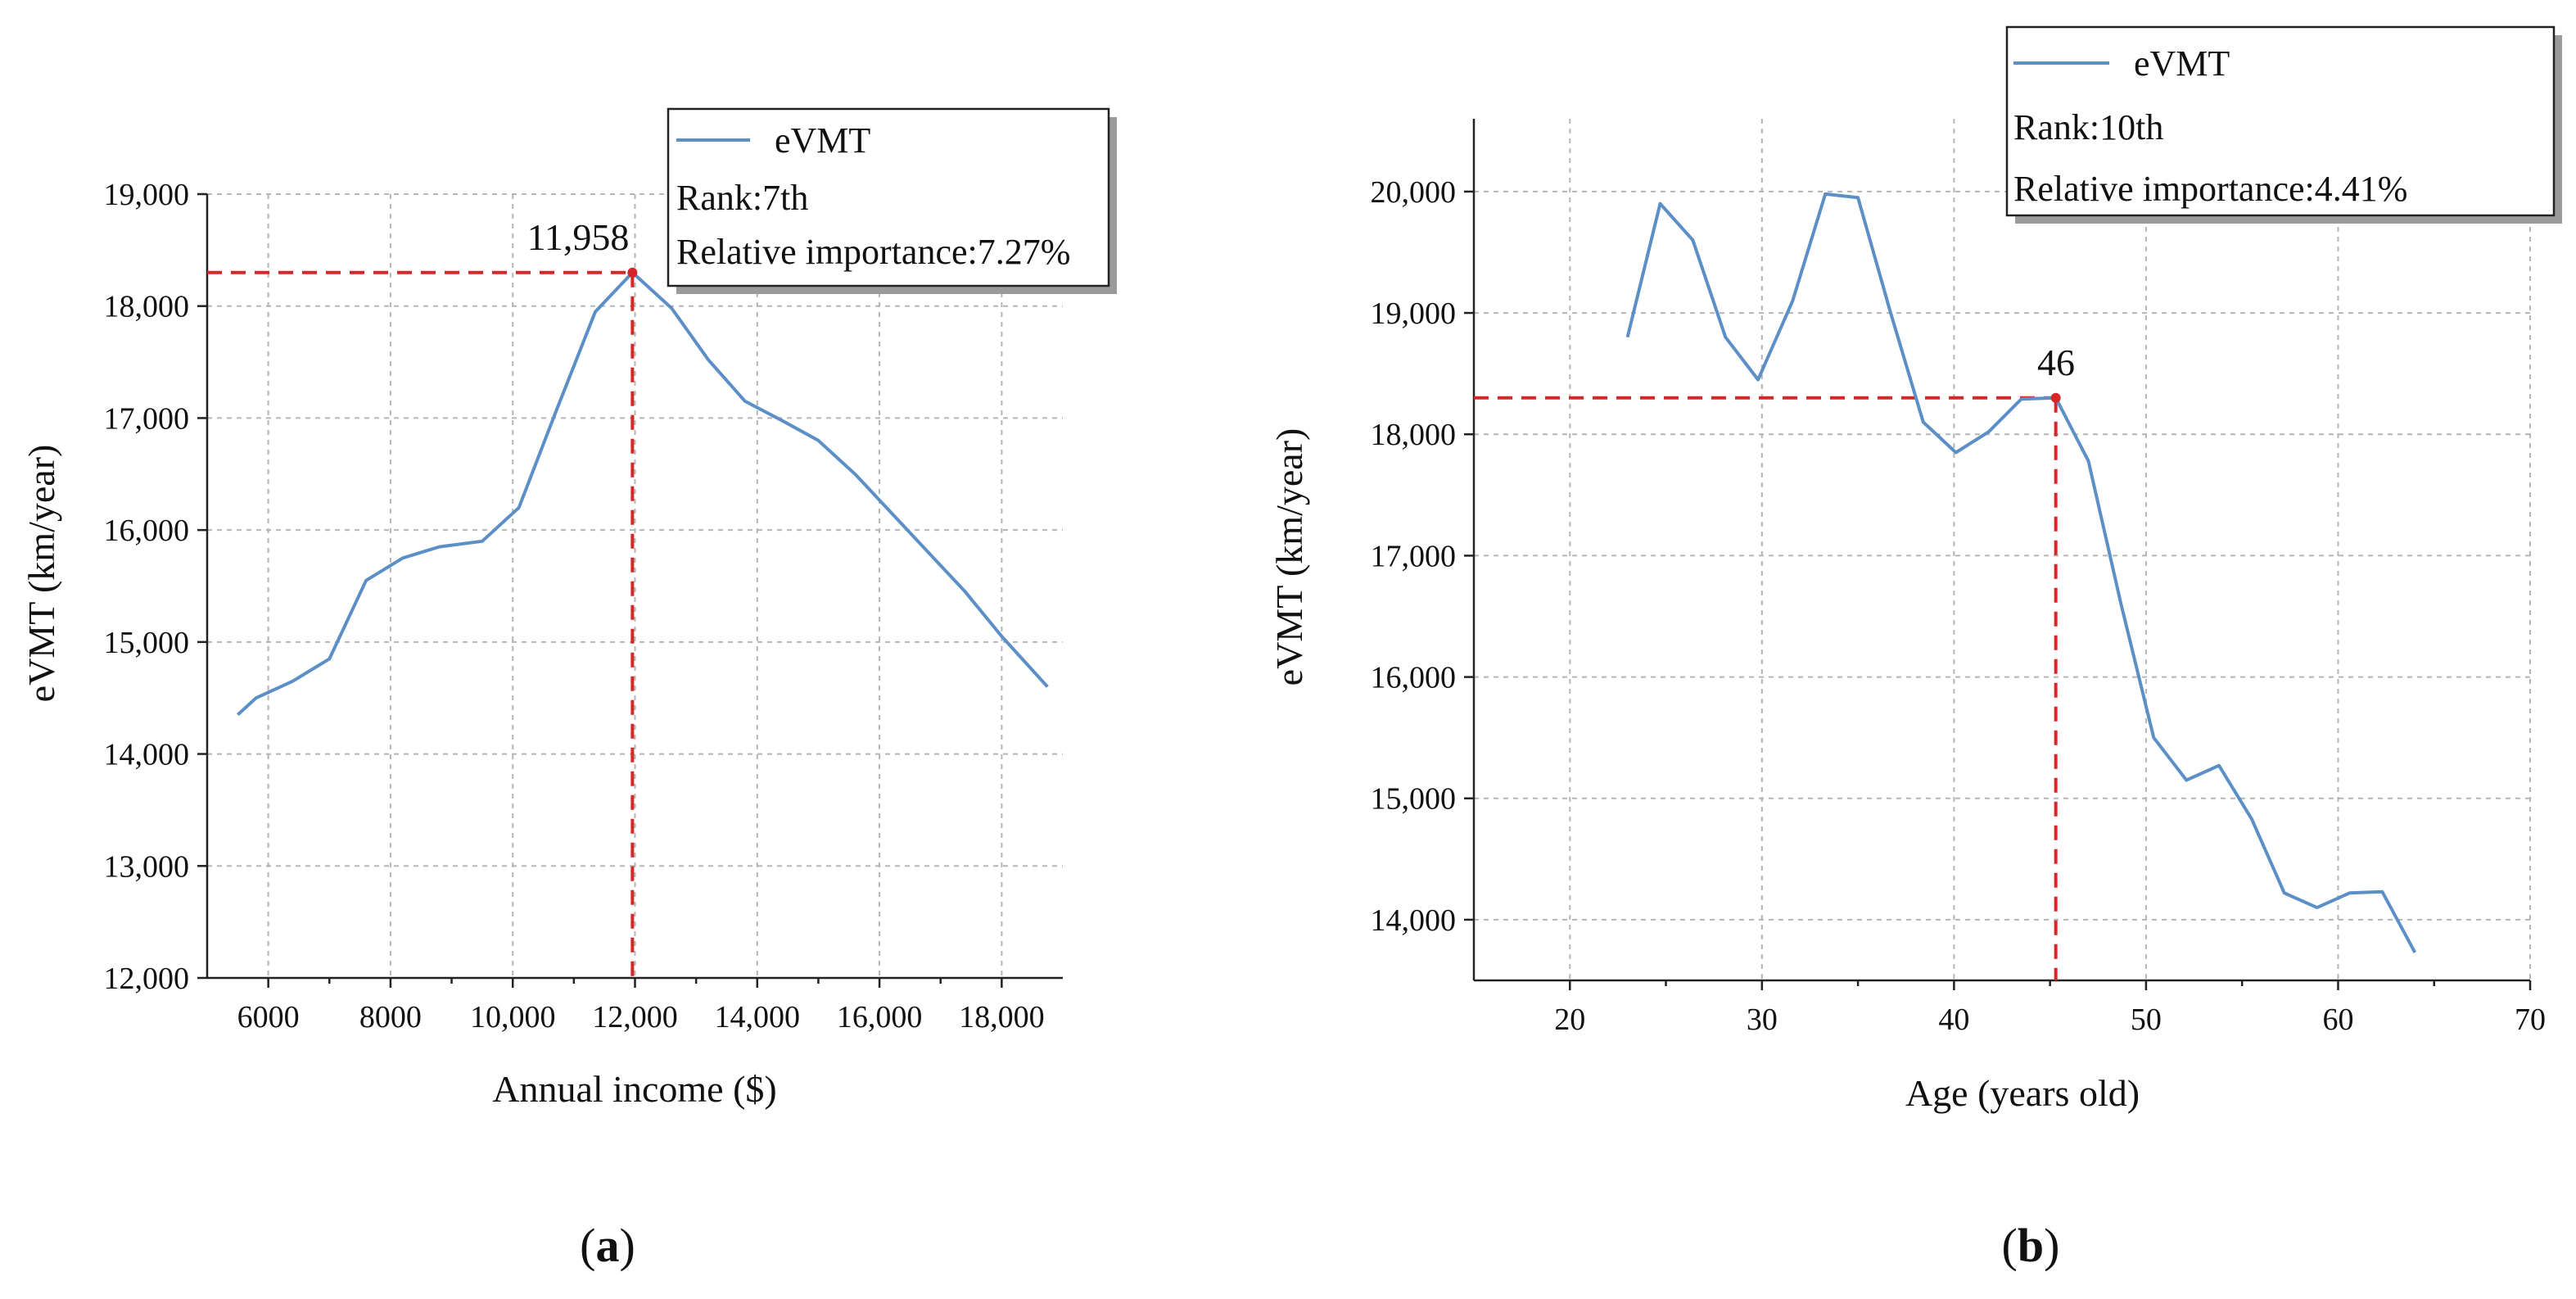 This screenshot has width=2576, height=1299. I want to click on chart-a-y-tick-label: 13,000, so click(147, 866).